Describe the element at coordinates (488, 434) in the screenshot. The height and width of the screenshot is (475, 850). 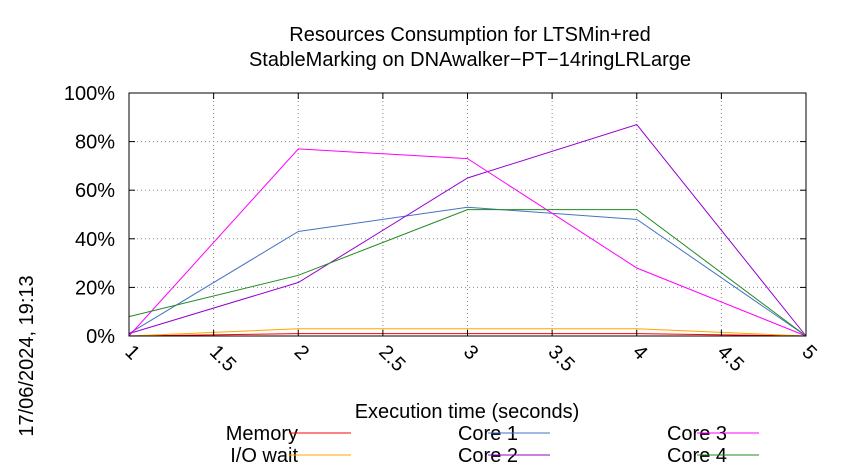
I see `legend-label-core-1: Core 1` at that location.